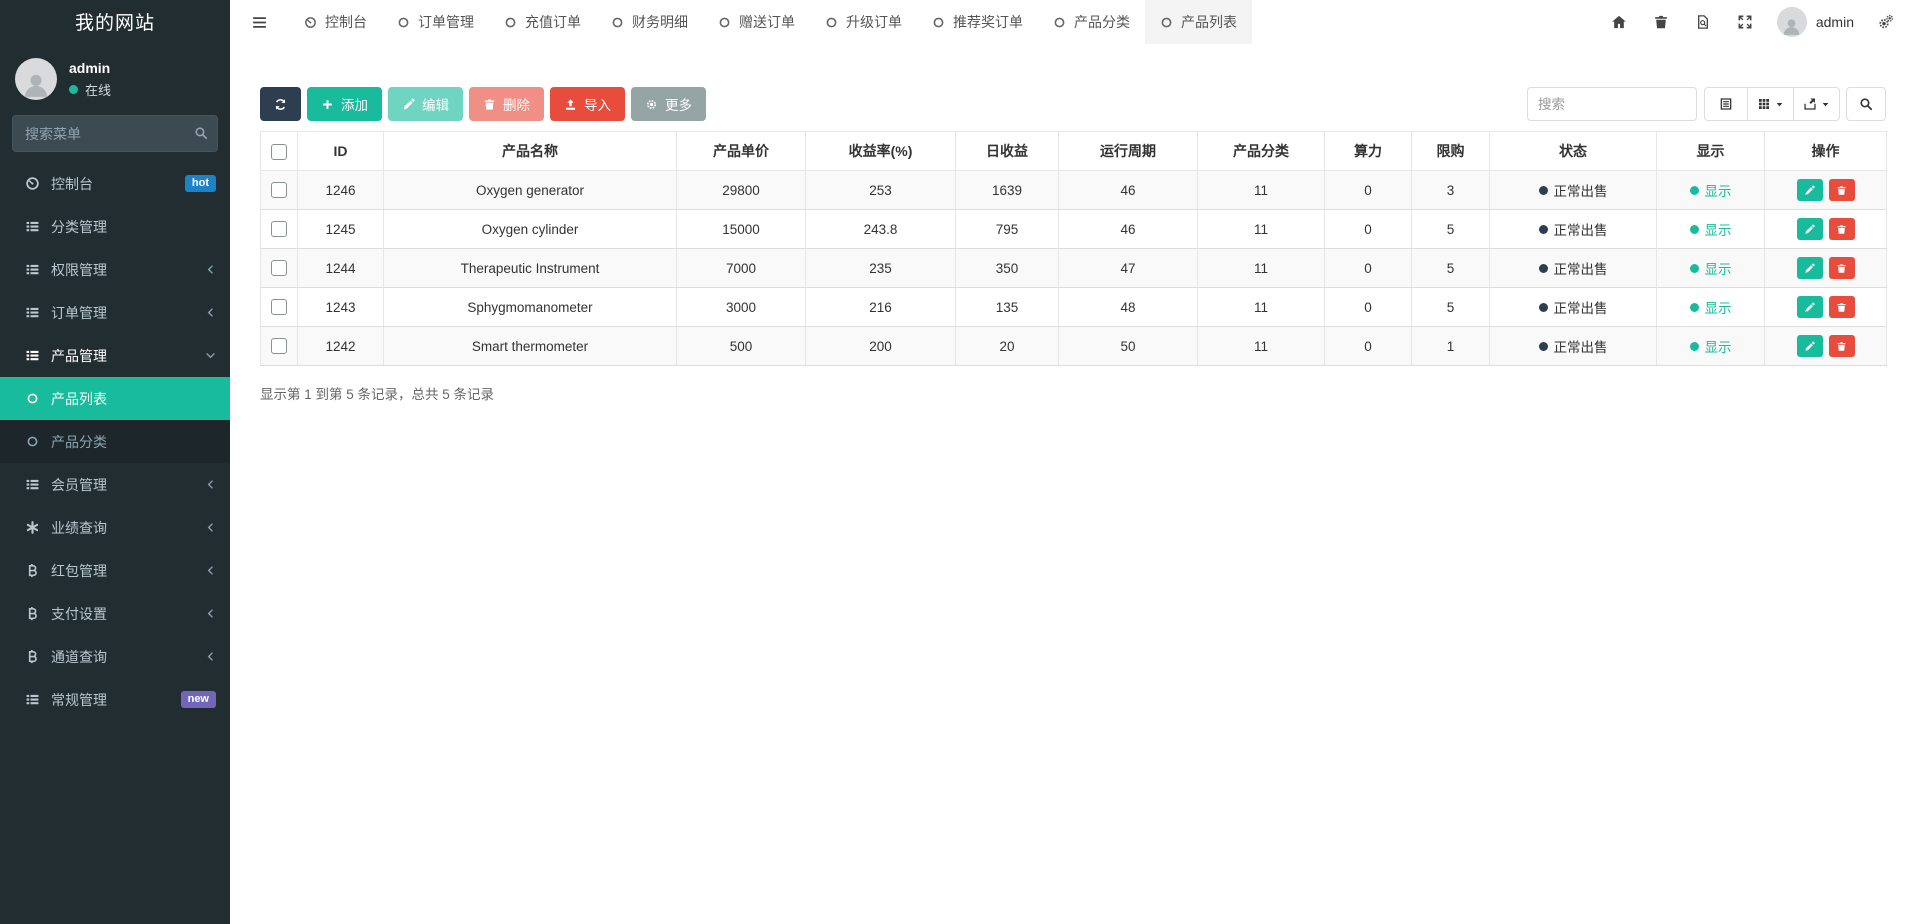 This screenshot has width=1919, height=924. Describe the element at coordinates (1816, 104) in the screenshot. I see `export-button` at that location.